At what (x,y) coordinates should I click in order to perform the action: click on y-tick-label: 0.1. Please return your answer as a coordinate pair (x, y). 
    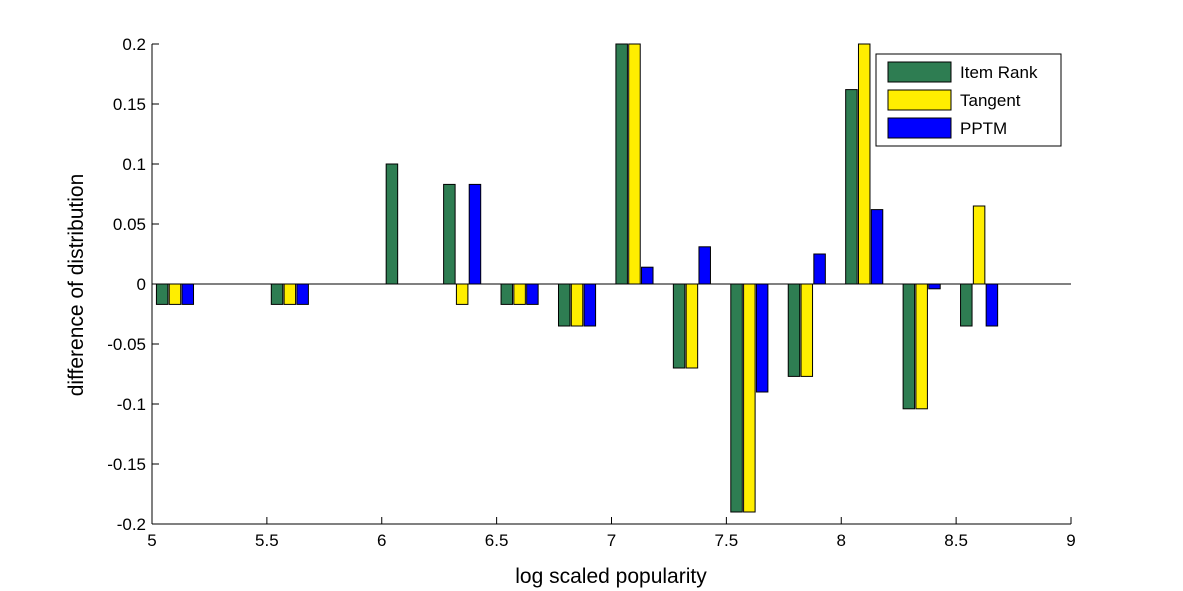
    Looking at the image, I should click on (134, 164).